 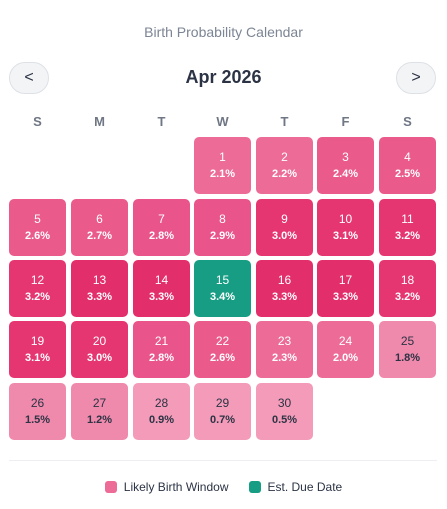 What do you see at coordinates (345, 341) in the screenshot?
I see `day-number: 24` at bounding box center [345, 341].